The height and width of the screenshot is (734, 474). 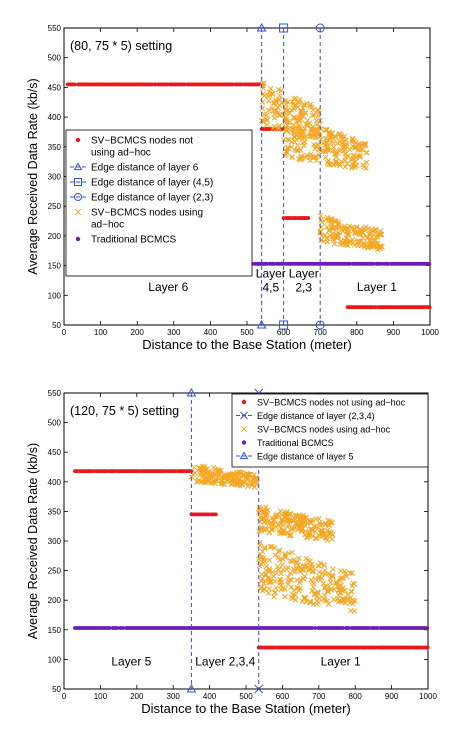 I want to click on legend-label: Edge distance of layer (4,5), so click(x=152, y=183).